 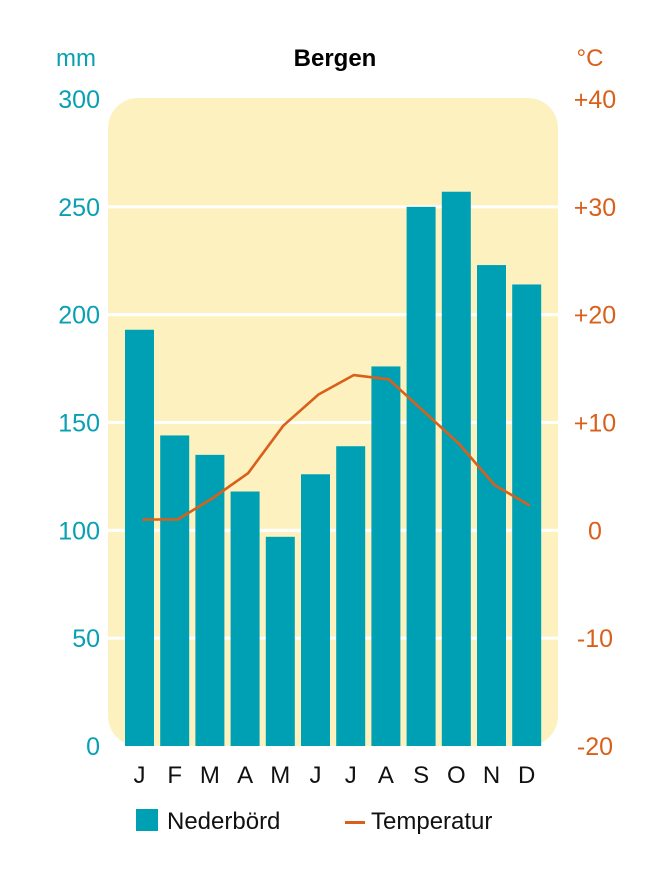 What do you see at coordinates (79, 531) in the screenshot?
I see `left-tick-label: 100` at bounding box center [79, 531].